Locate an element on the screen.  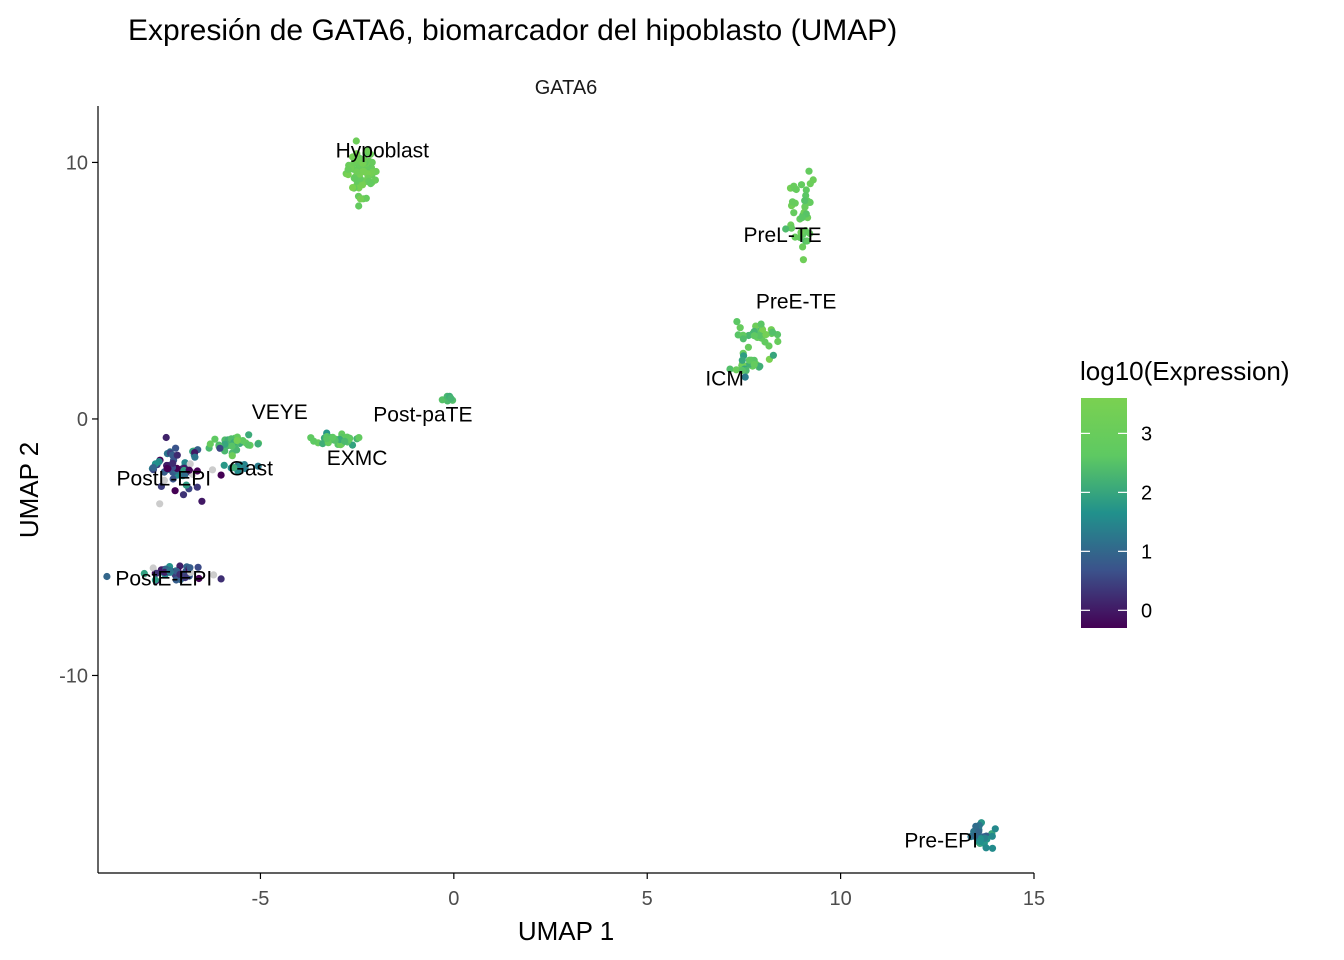
legend-ticks: 0 1 2 3 is located at coordinates (1116, 522).